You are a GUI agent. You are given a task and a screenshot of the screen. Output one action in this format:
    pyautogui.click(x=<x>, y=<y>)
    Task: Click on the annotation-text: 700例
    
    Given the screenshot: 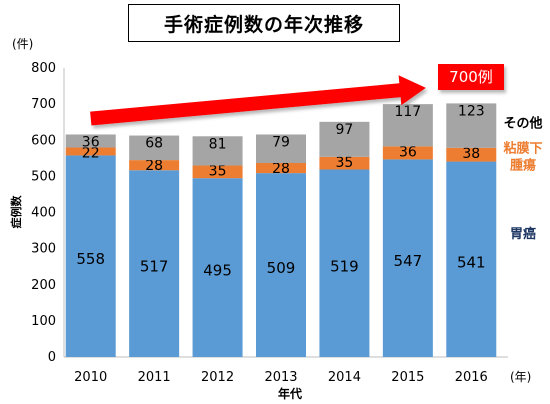 What is the action you would take?
    pyautogui.click(x=471, y=77)
    